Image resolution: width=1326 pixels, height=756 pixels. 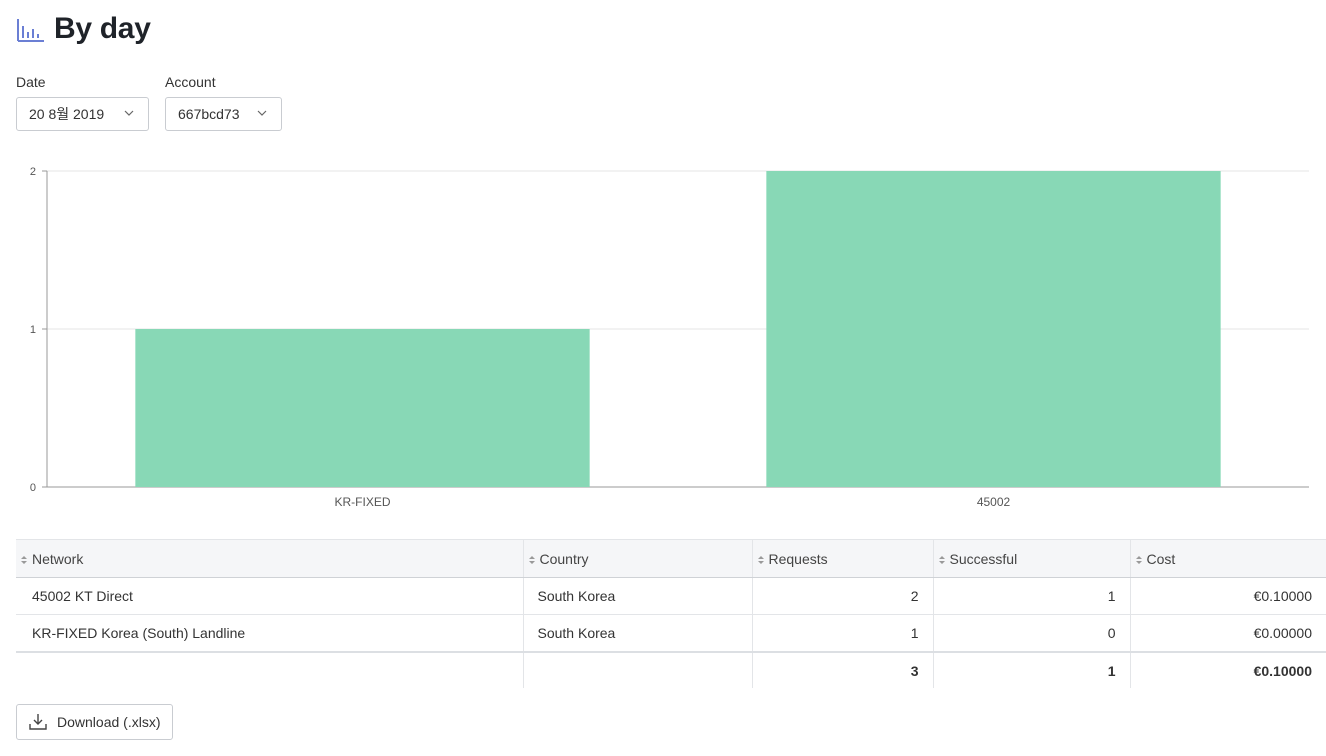 What do you see at coordinates (209, 114) in the screenshot?
I see `account-value: 667bcd73` at bounding box center [209, 114].